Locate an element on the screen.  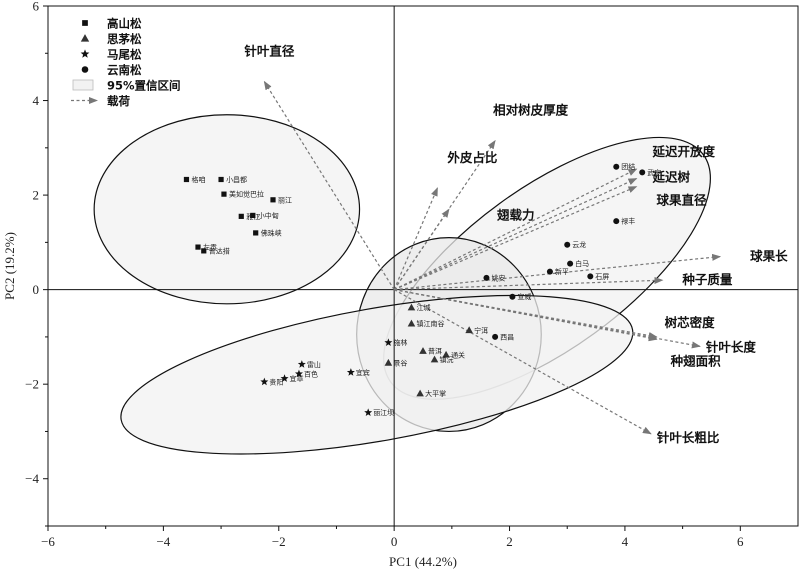
legend-label: 高山松 is located at coordinates (124, 24).